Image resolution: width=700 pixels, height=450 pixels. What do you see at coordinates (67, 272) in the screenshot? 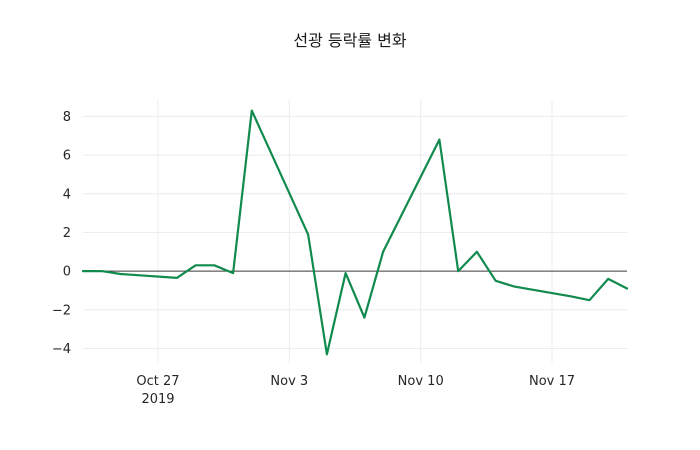
I see `y-tick-label: 0` at bounding box center [67, 272].